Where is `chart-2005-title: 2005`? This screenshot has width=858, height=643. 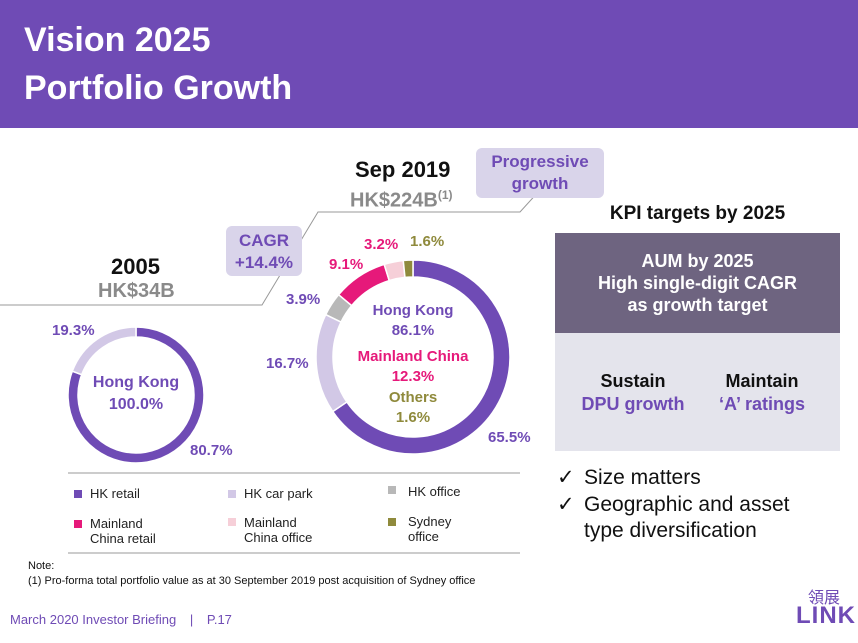
chart-2005-title: 2005 is located at coordinates (135, 266).